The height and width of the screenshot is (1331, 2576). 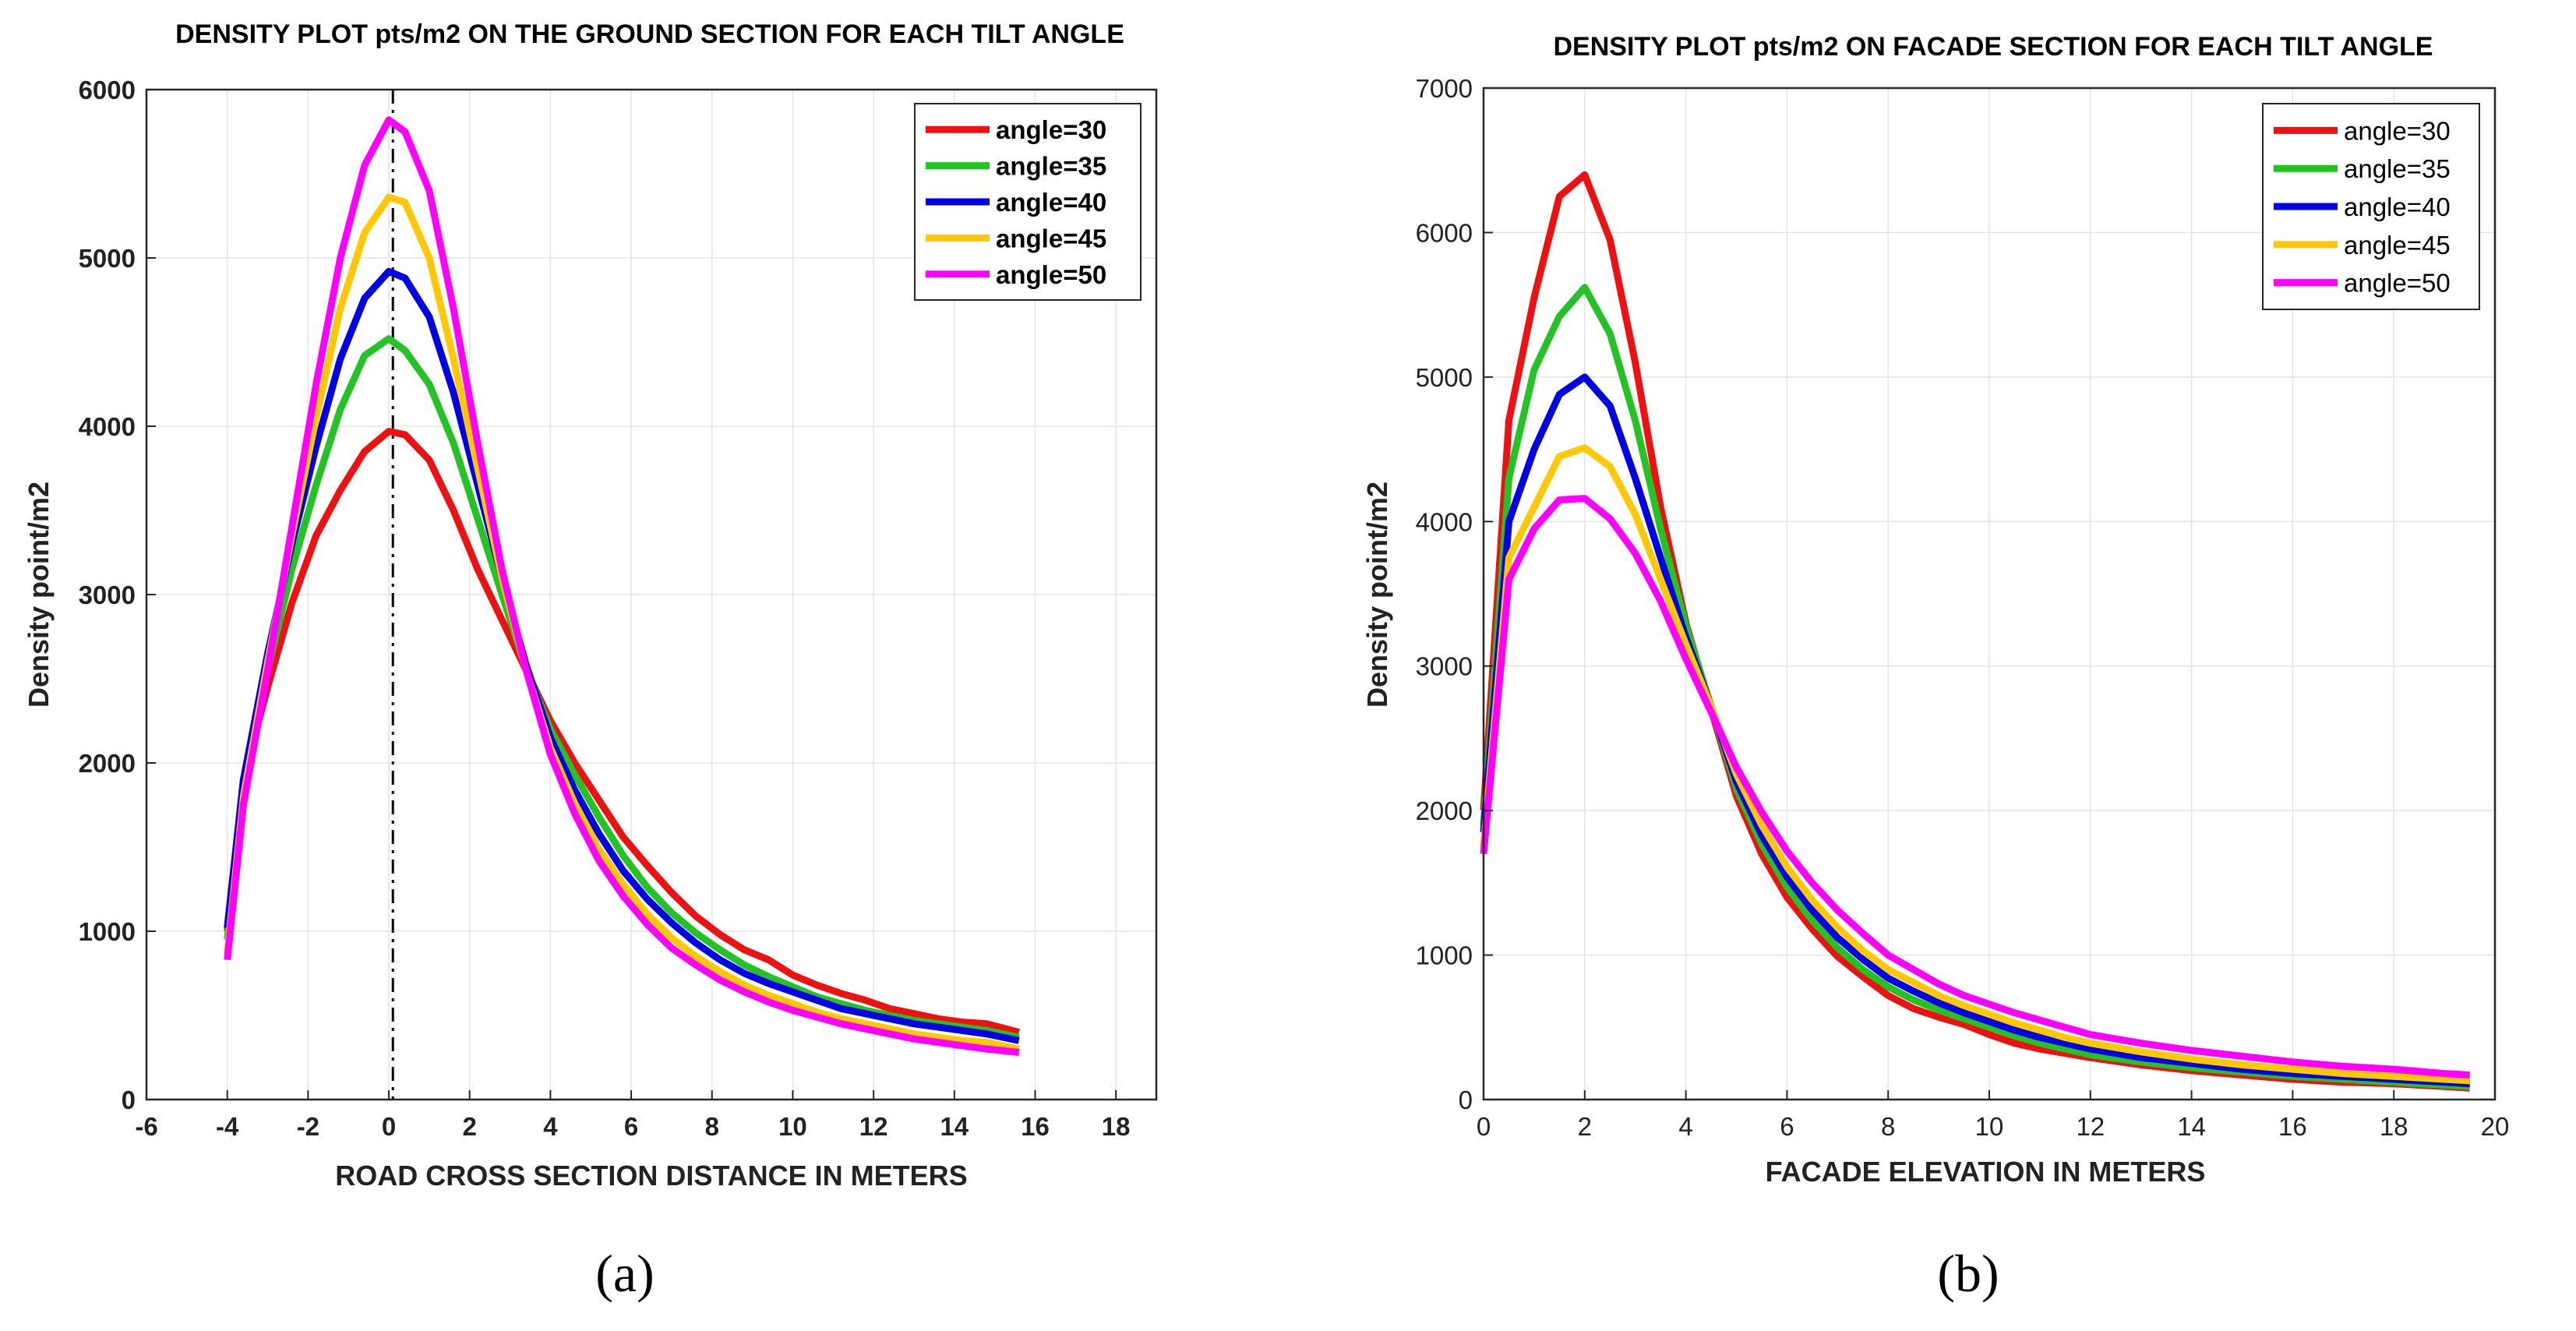 What do you see at coordinates (227, 1126) in the screenshot?
I see `x-tick-label: -4` at bounding box center [227, 1126].